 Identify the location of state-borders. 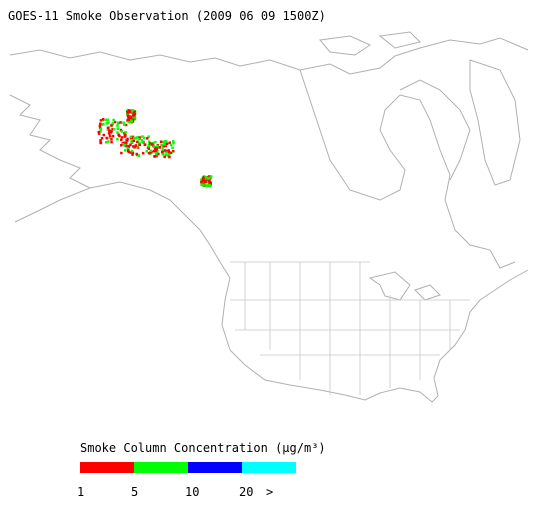
(350, 328).